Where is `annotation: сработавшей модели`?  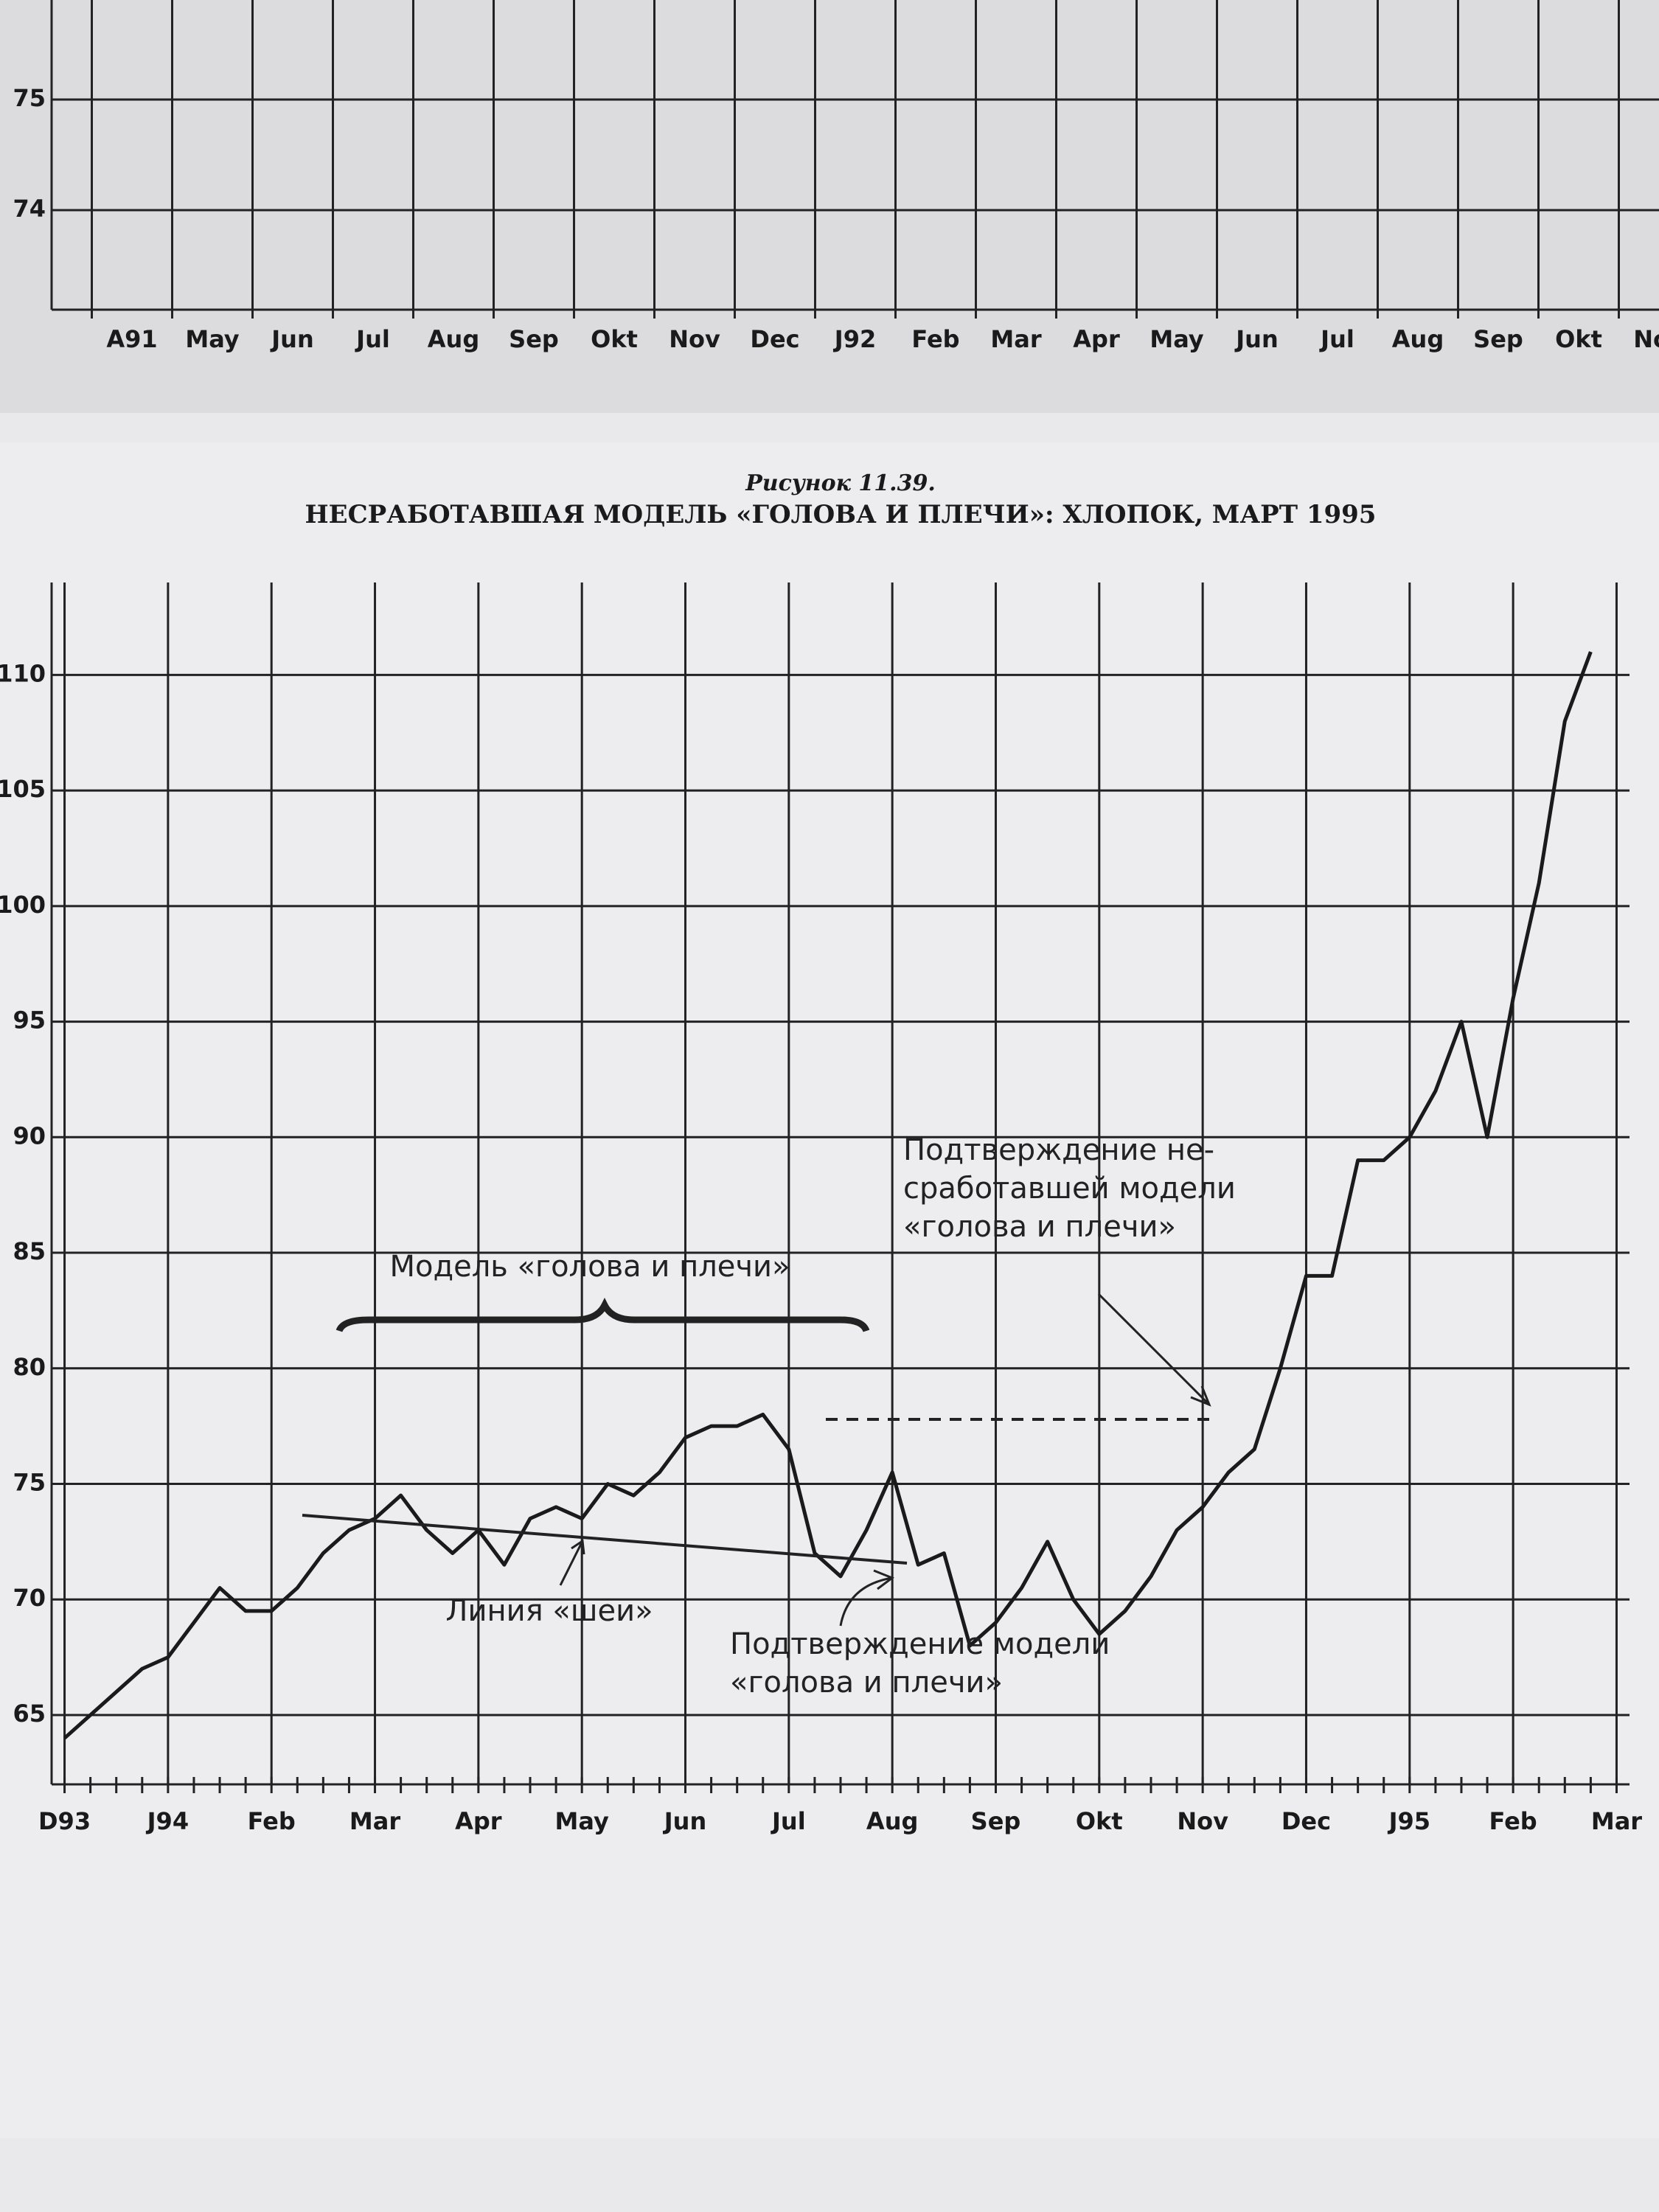 annotation: сработавшей модели is located at coordinates (1069, 1189).